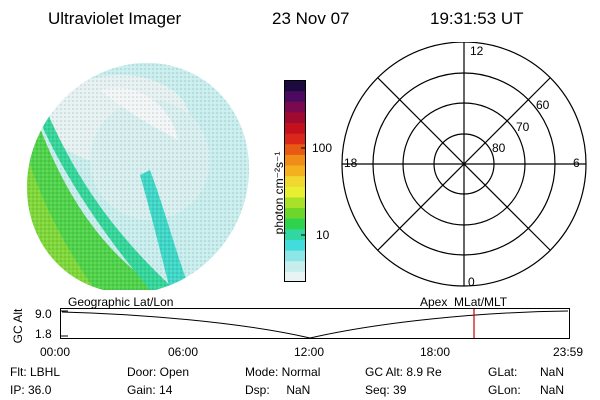 This screenshot has width=600, height=400. What do you see at coordinates (183, 352) in the screenshot?
I see `timeline-x-tick: 06:00` at bounding box center [183, 352].